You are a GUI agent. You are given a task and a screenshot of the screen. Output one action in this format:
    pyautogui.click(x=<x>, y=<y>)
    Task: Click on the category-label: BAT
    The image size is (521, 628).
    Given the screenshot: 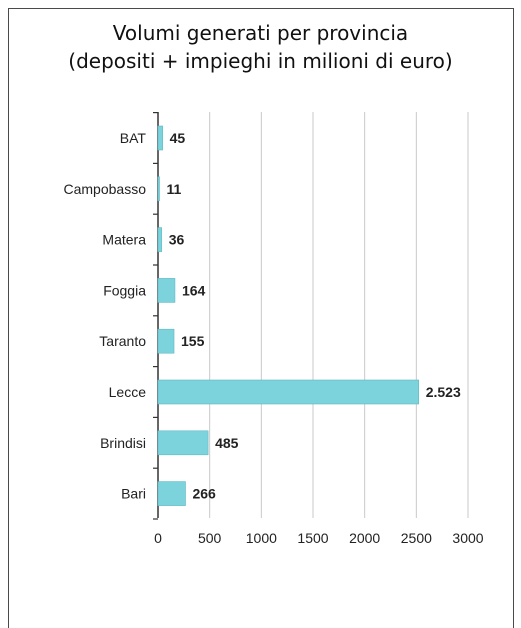 What is the action you would take?
    pyautogui.click(x=133, y=138)
    